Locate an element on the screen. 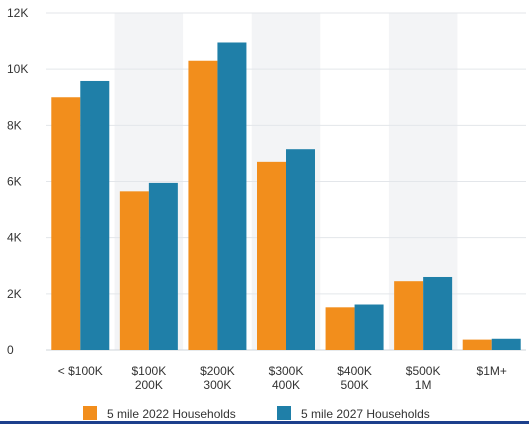  x-tick-label: 300K is located at coordinates (217, 385).